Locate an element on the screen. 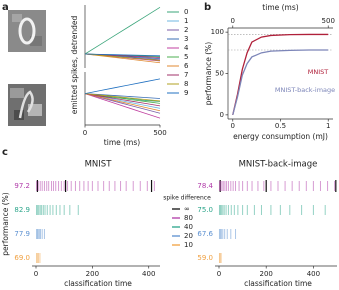 This screenshot has width=339, height=290. panel-label: c is located at coordinates (5, 152).